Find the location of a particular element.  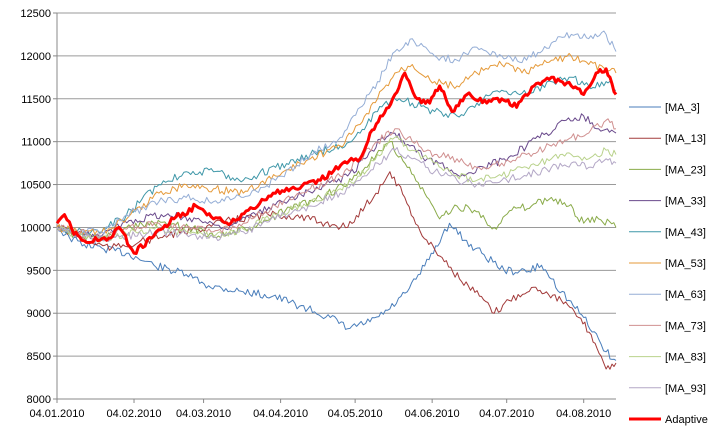

legend-label: [MA_13] is located at coordinates (685, 139).